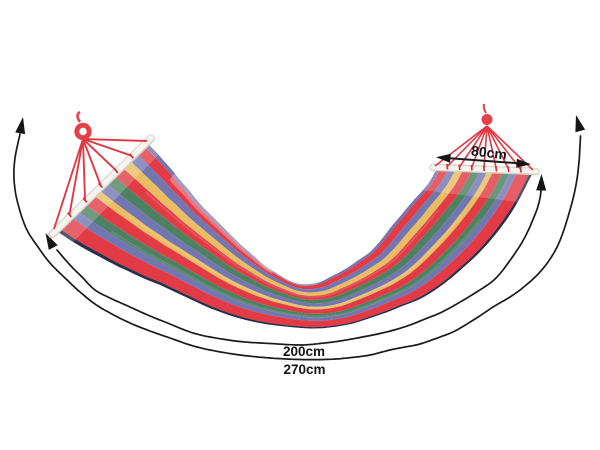 The image size is (600, 450). I want to click on svg-text: 80cm, so click(488, 152).